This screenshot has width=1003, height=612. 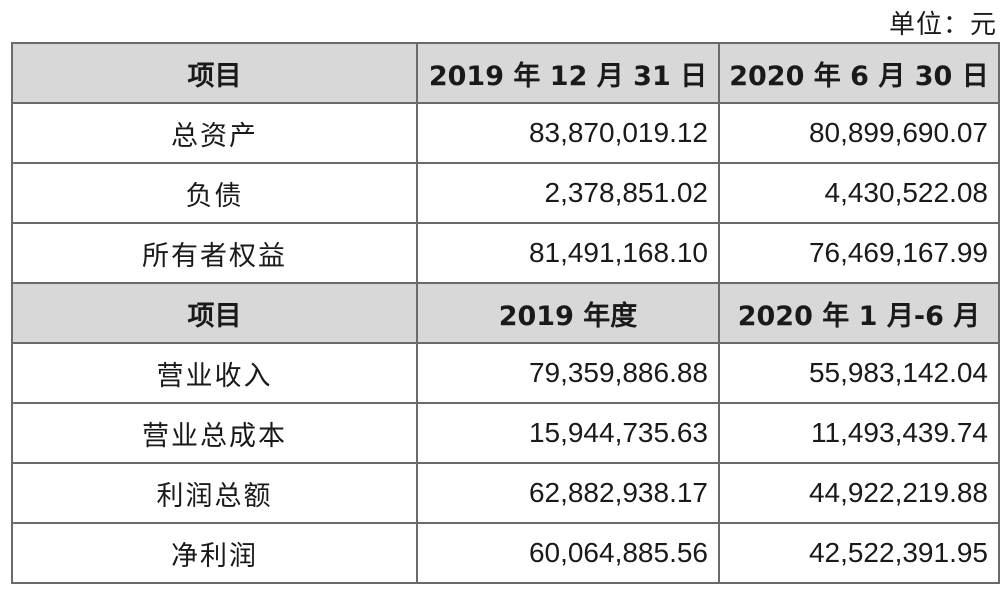 I want to click on row-label: 总资产, so click(x=214, y=133).